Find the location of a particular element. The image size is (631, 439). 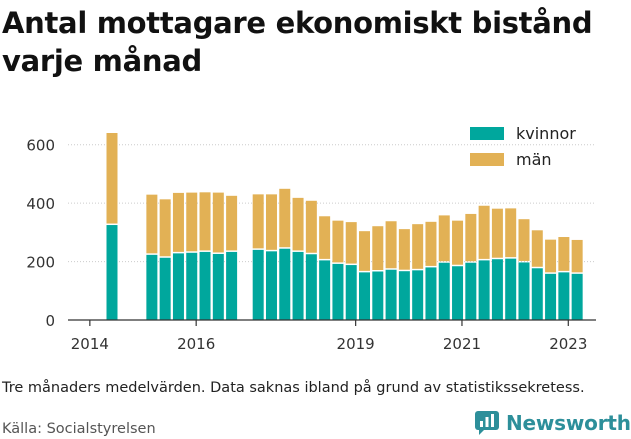

legend-label: kvinnor is located at coordinates (546, 133).